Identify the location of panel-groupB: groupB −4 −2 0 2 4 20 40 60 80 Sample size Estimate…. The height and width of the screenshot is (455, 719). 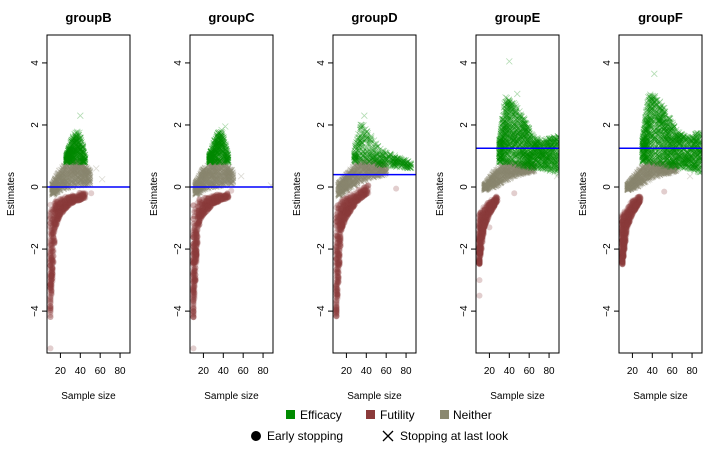
(68, 206).